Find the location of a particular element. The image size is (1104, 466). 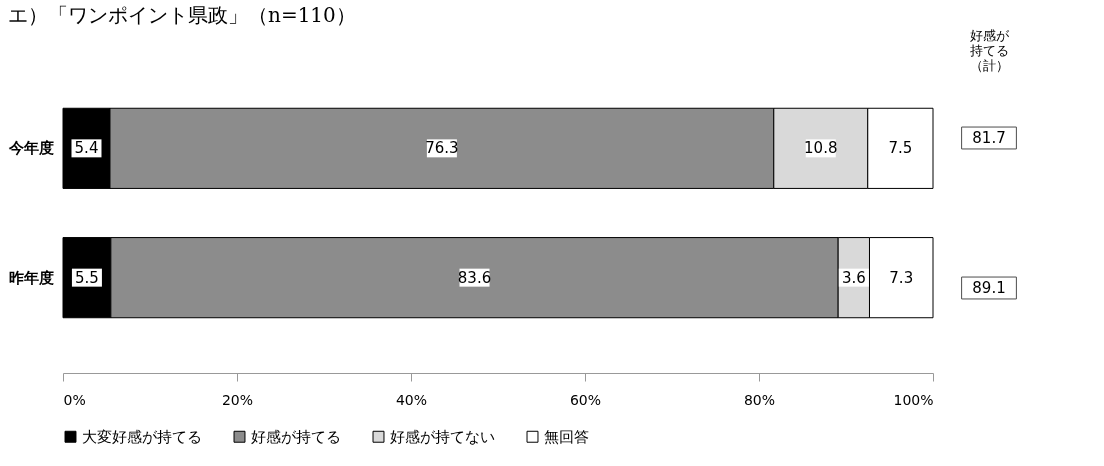

legend-label: 大変好感が持てる is located at coordinates (142, 436).